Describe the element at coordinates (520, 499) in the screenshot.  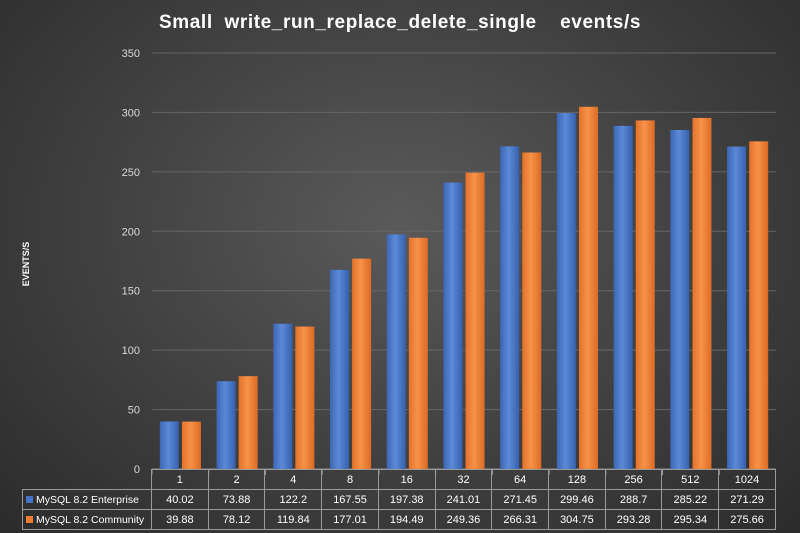
I see `data-label-s0-64: 271.45` at that location.